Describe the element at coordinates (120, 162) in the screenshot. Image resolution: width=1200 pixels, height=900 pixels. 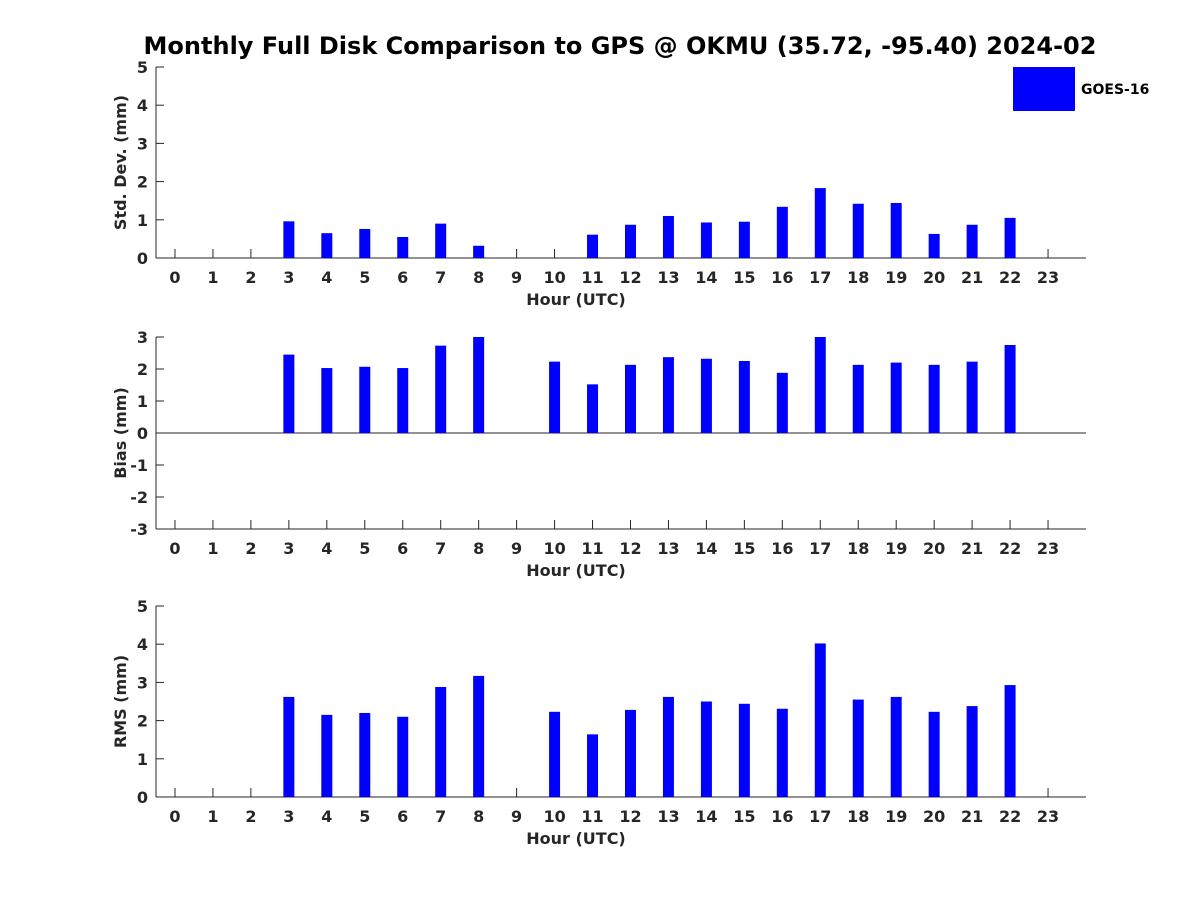
I see `y-axis-label-stddev: Std. Dev. (mm)` at that location.